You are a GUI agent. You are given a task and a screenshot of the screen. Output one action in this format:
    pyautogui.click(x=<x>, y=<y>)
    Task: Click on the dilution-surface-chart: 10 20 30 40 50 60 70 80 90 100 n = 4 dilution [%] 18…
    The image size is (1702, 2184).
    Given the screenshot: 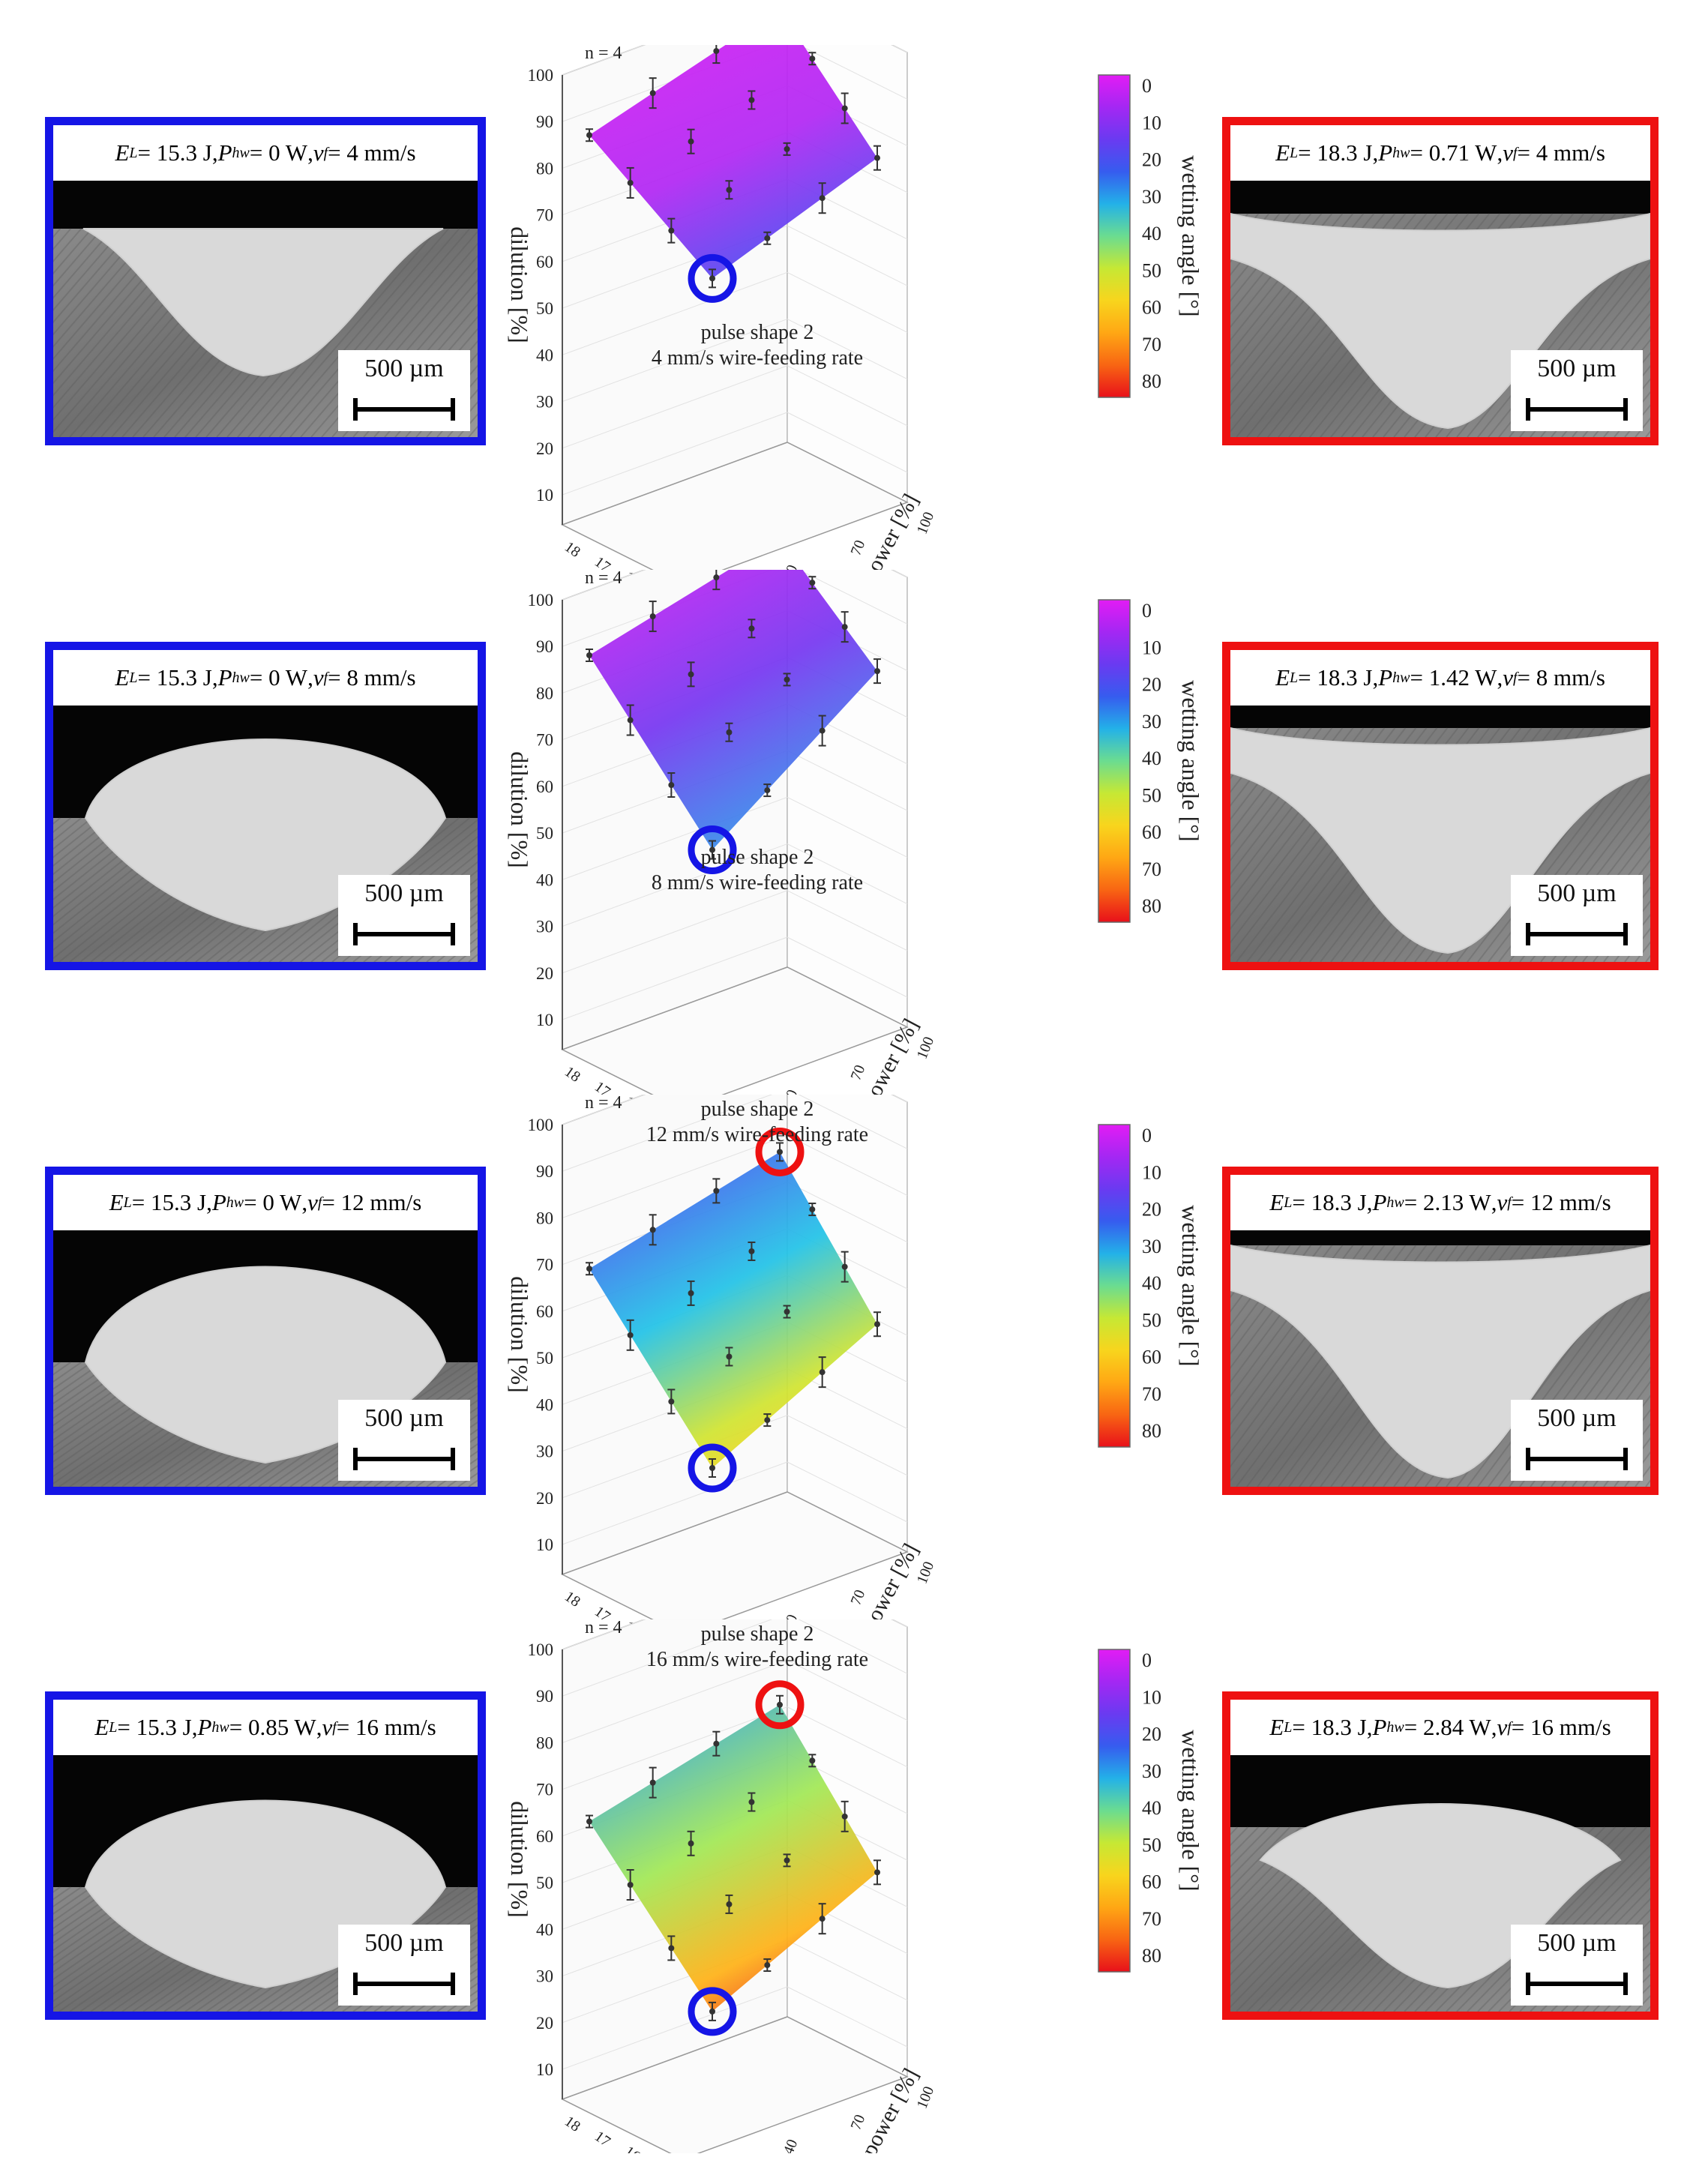 What is the action you would take?
    pyautogui.click(x=855, y=1886)
    